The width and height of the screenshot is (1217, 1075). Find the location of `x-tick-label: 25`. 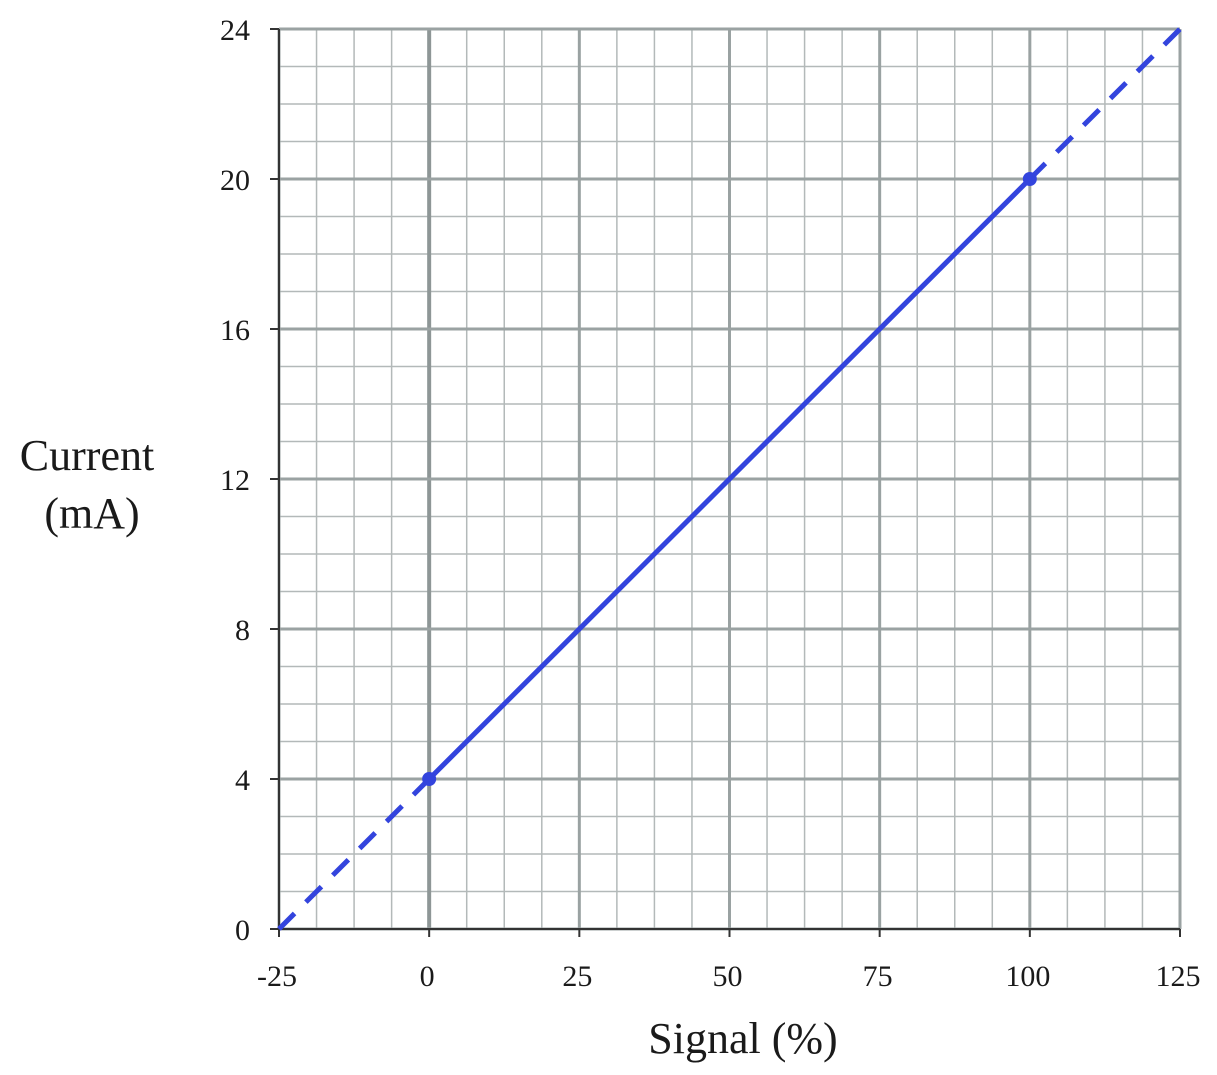

x-tick-label: 25 is located at coordinates (577, 976).